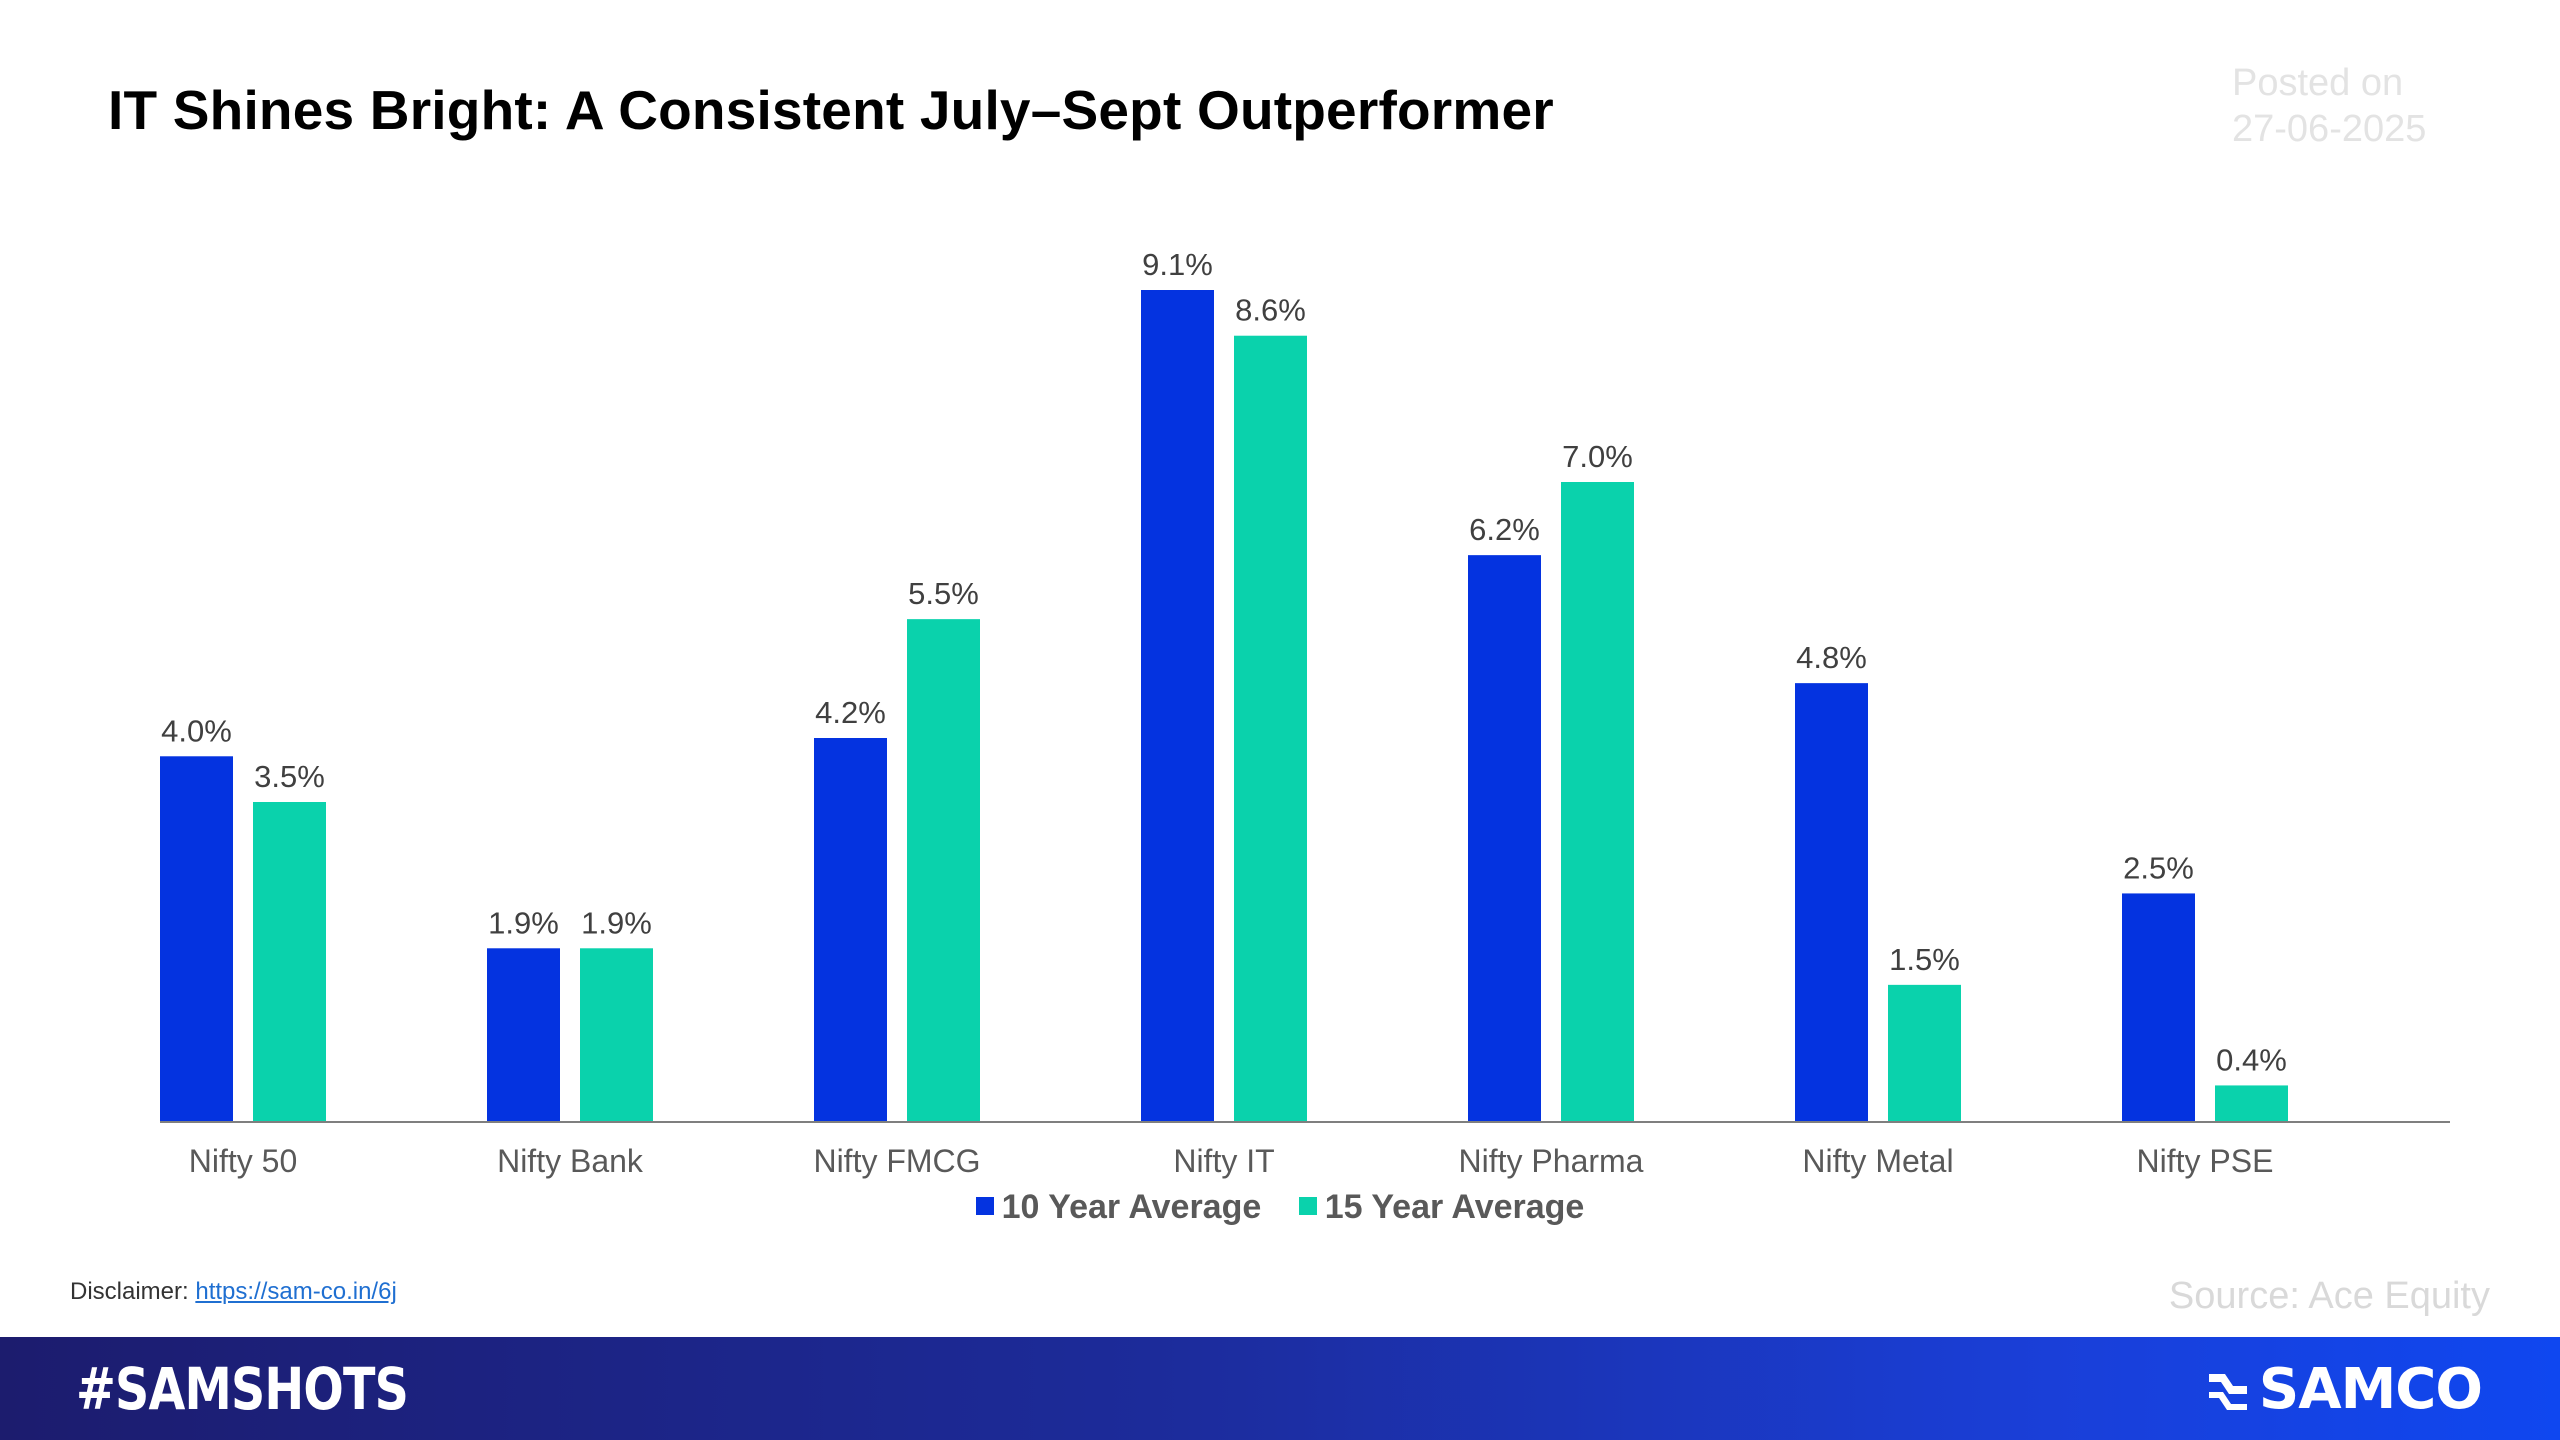 The image size is (2560, 1440). I want to click on footer-banner: #SAMSHOTS SAMCO, so click(1280, 1388).